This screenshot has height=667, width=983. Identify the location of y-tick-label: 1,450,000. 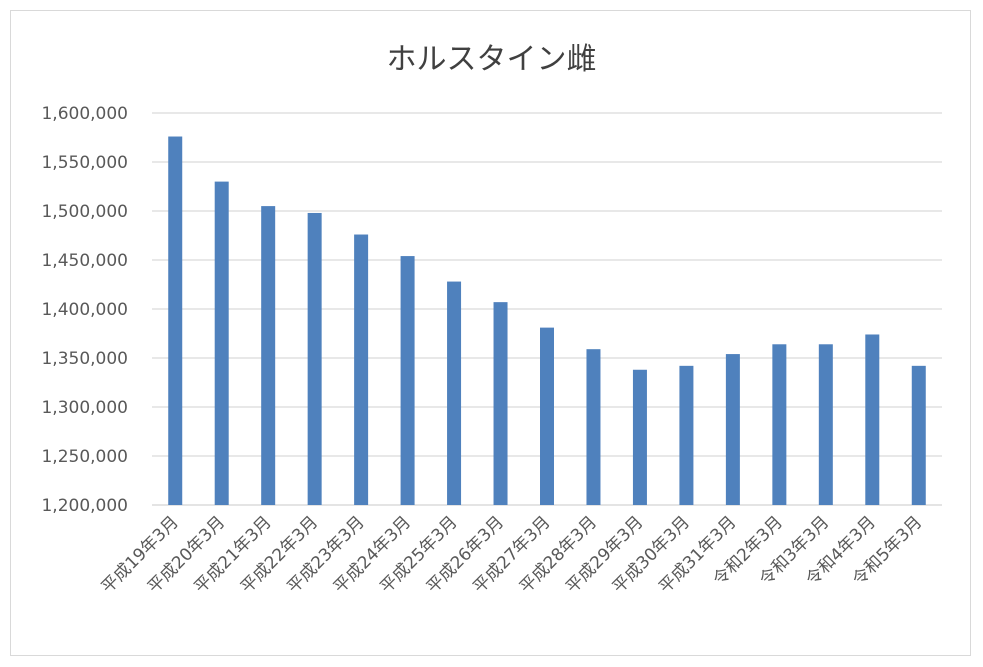
(84, 261).